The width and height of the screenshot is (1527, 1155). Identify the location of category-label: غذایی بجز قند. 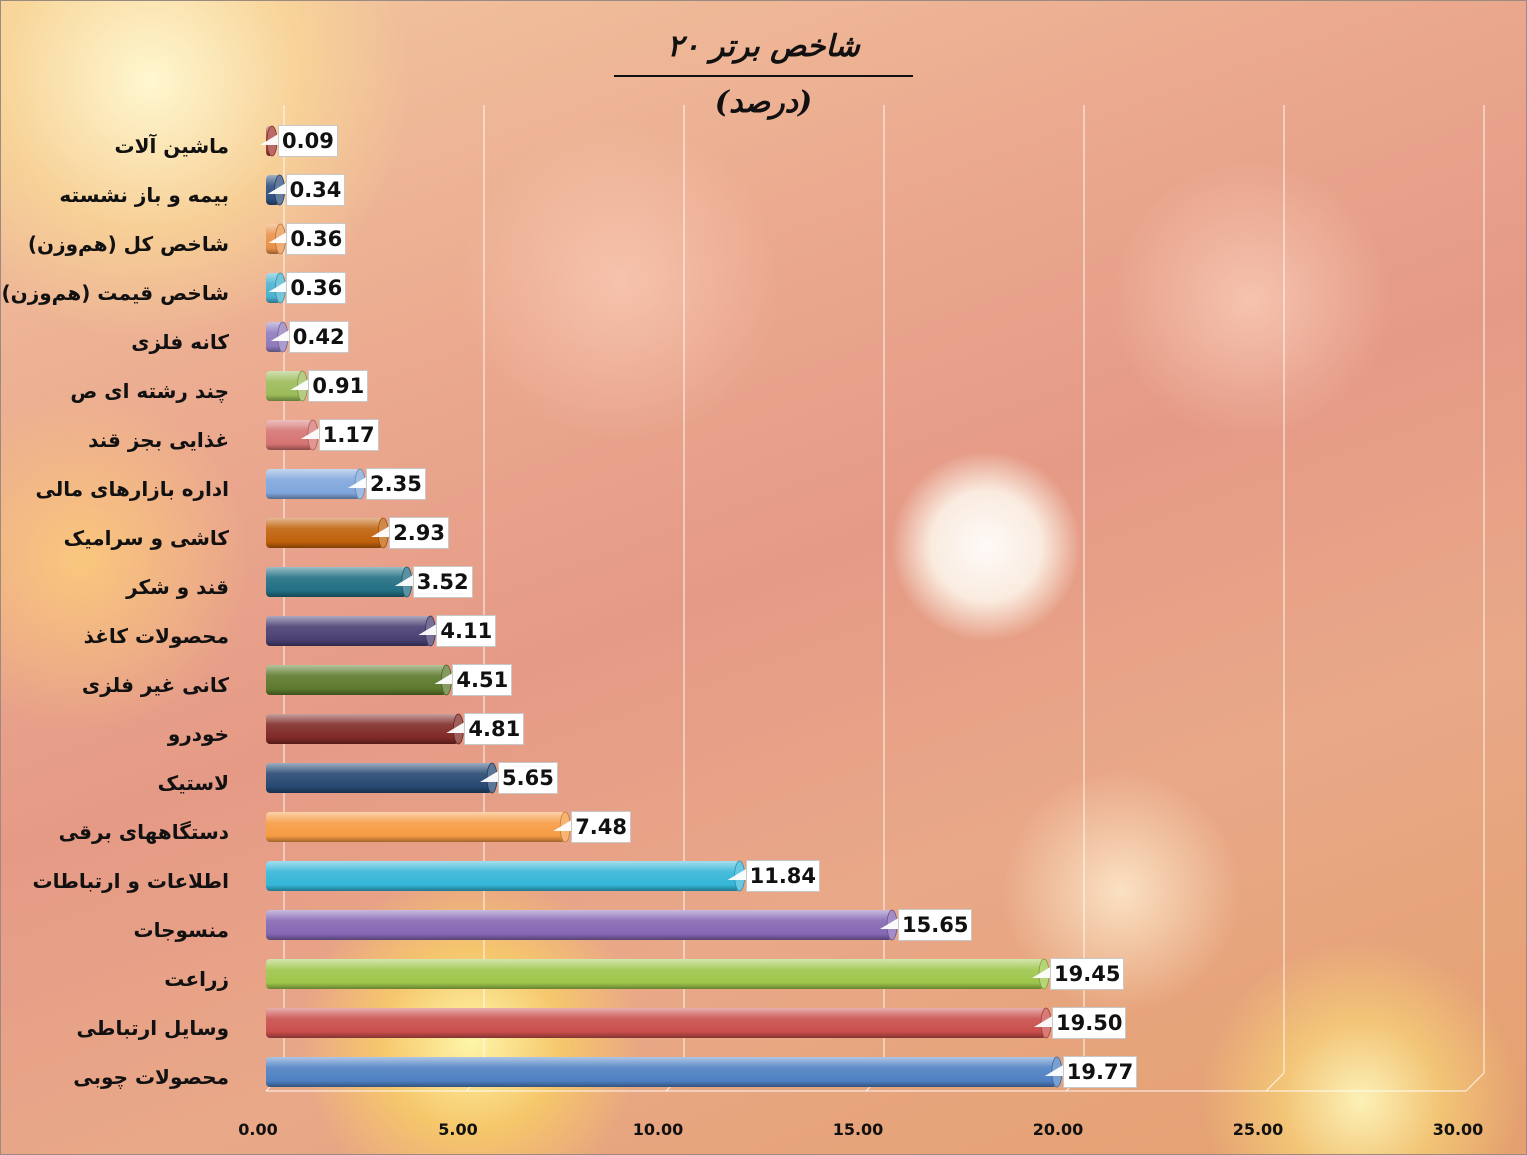
(158, 440).